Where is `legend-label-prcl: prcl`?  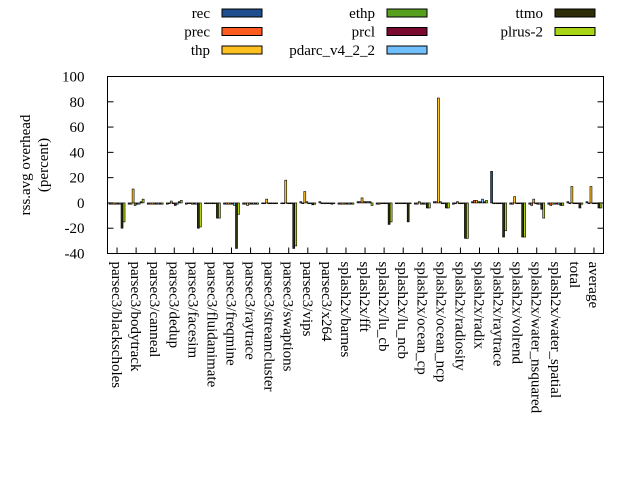 legend-label-prcl: prcl is located at coordinates (363, 33).